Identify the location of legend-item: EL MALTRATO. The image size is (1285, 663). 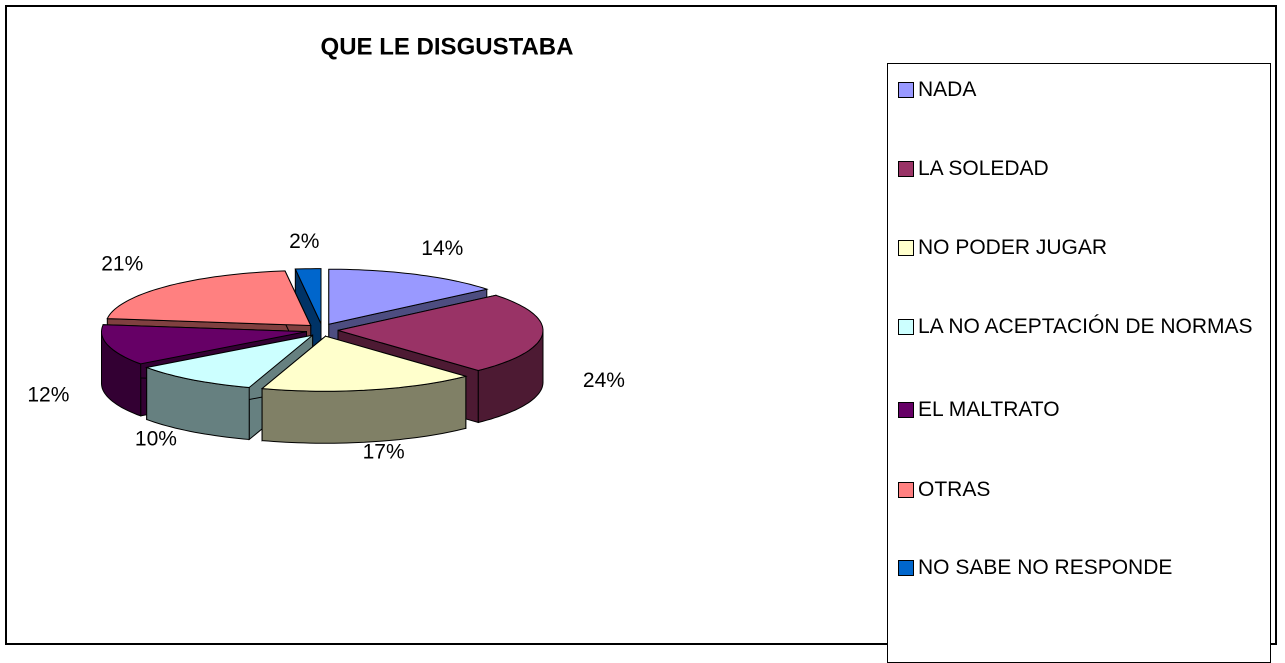
(1078, 410).